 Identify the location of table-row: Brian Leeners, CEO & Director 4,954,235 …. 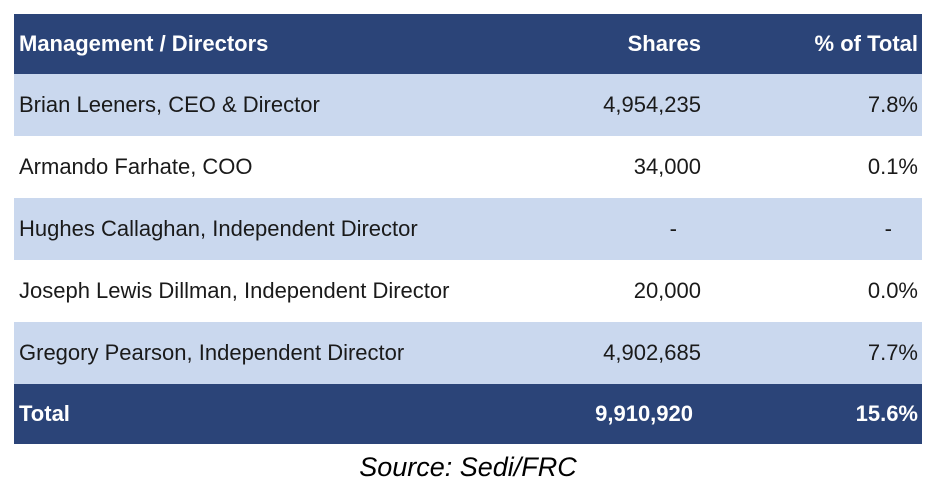
(468, 105).